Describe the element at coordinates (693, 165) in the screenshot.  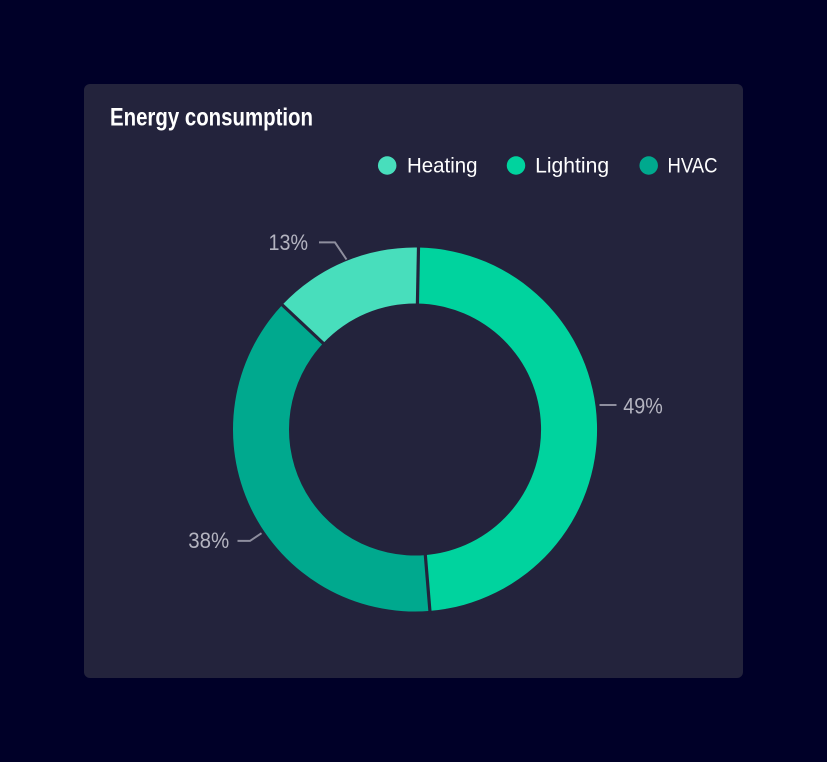
I see `svg-text: HVAC` at that location.